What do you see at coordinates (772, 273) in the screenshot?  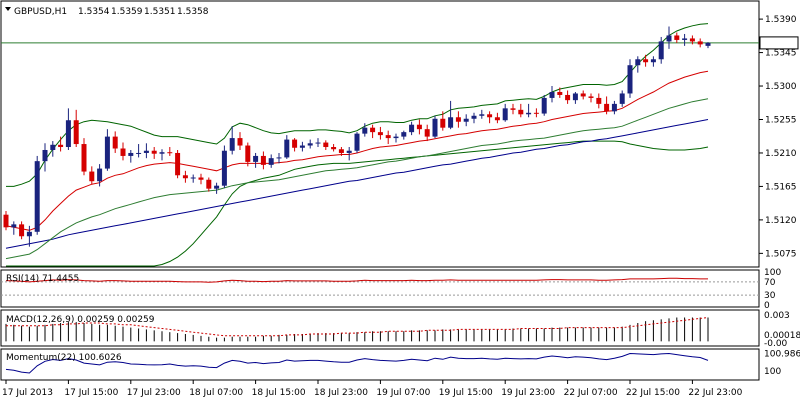 I see `rsi-axis-label: 100` at bounding box center [772, 273].